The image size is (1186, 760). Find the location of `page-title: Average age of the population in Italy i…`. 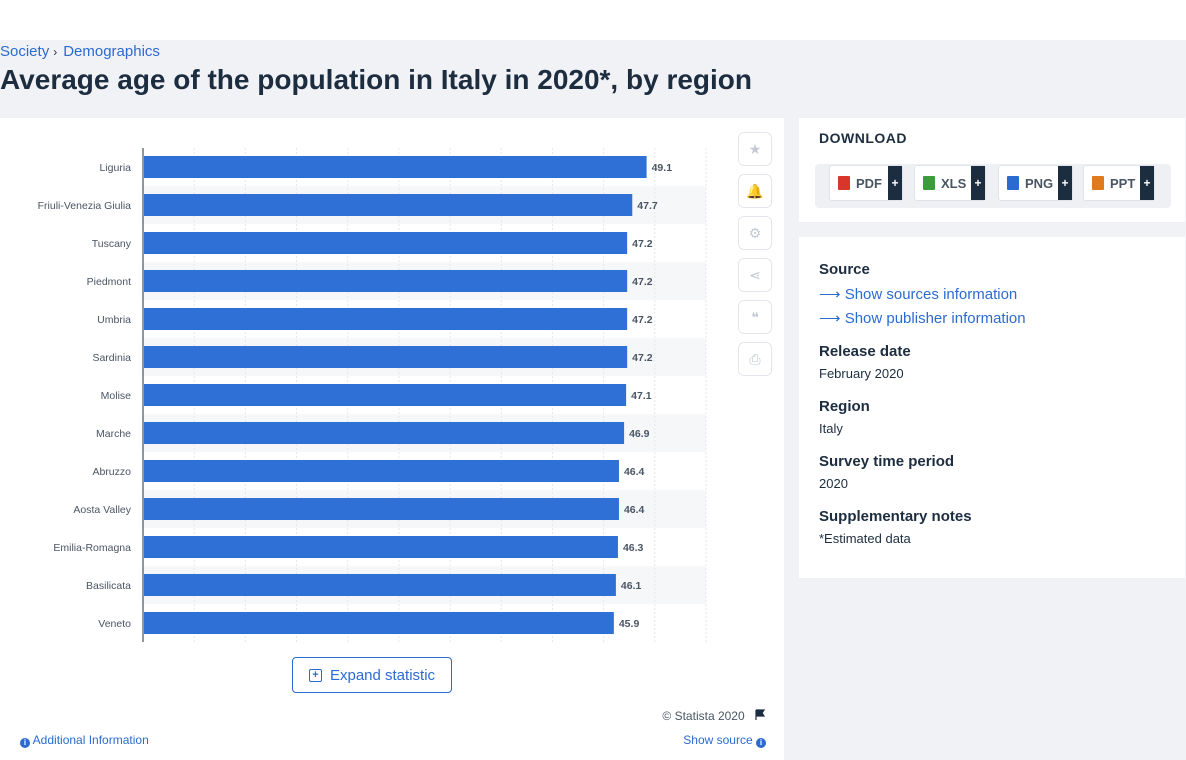

page-title: Average age of the population in Italy i… is located at coordinates (376, 79).